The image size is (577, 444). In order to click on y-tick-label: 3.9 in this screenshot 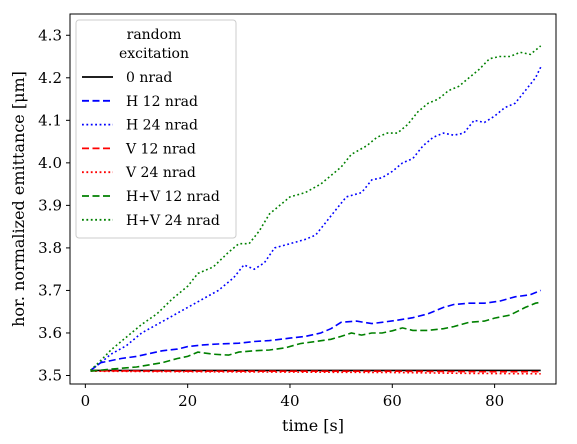, I will do `click(50, 205)`.